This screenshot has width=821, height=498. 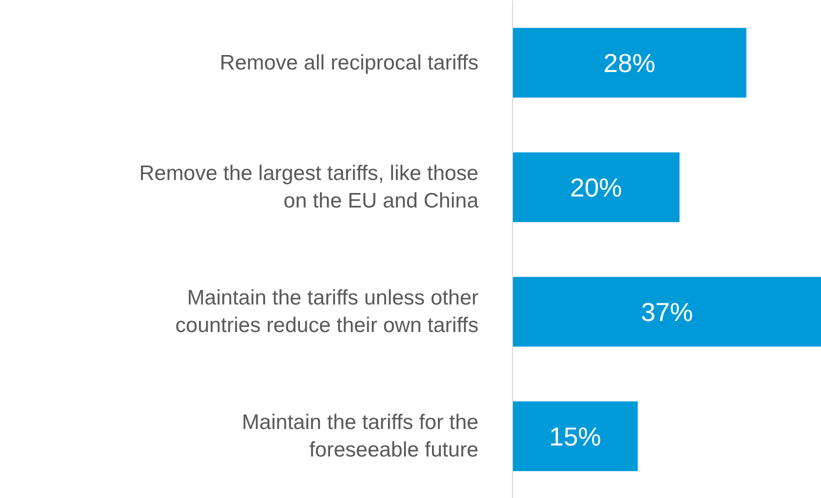 What do you see at coordinates (309, 187) in the screenshot?
I see `y-tick-label: Remove the largest tariffs, like those on the EU and China` at bounding box center [309, 187].